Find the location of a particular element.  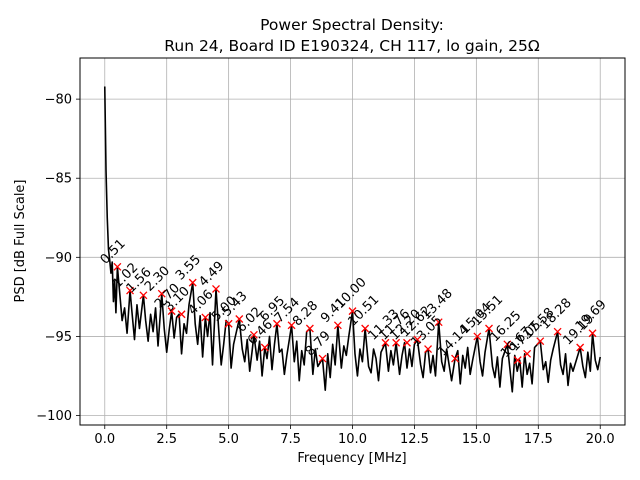

x-tick-label: 10.0 is located at coordinates (352, 439).